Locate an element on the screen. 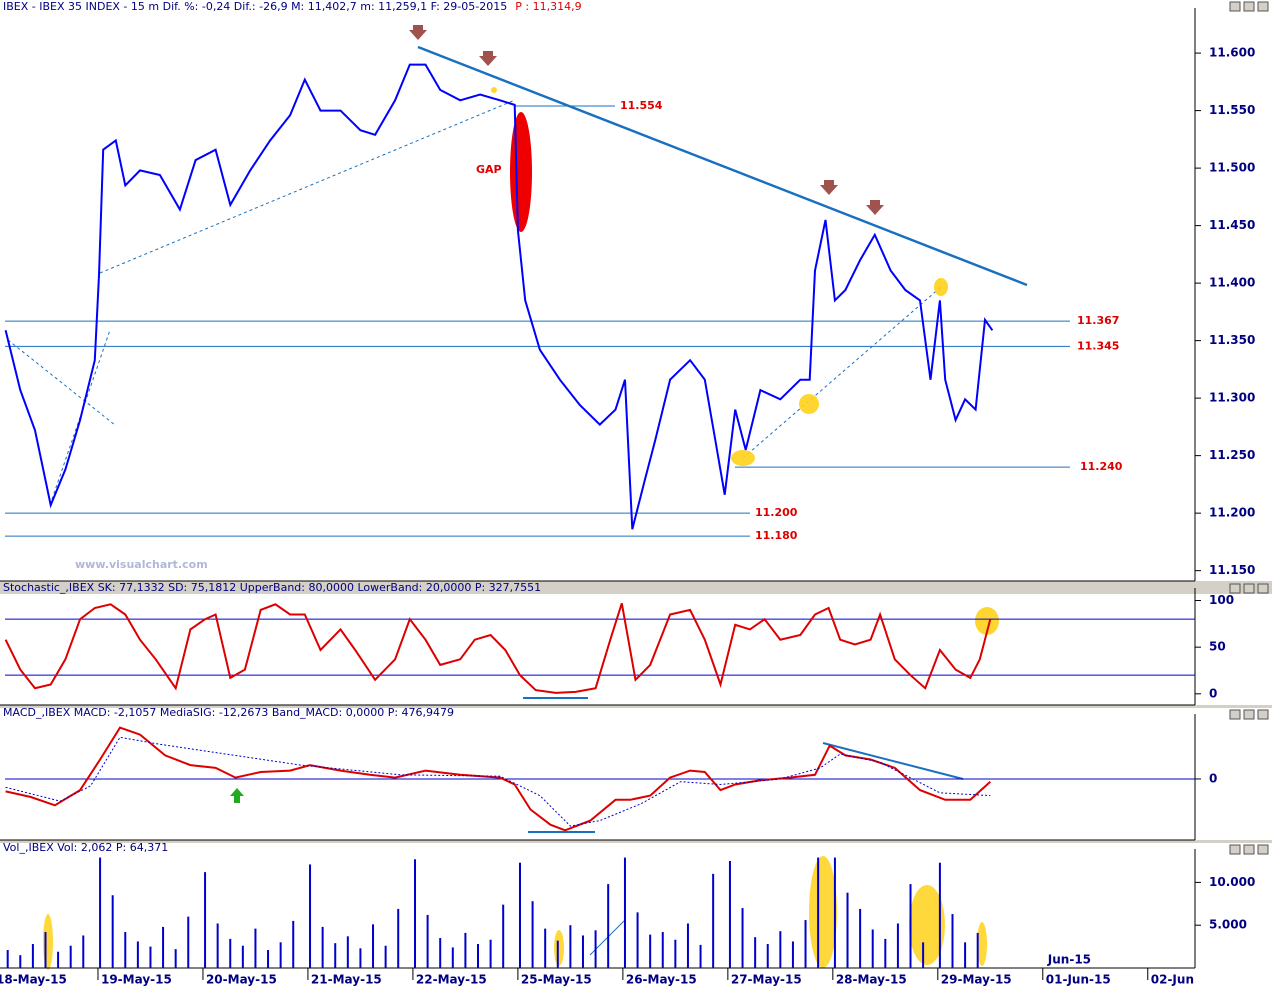  x-tick-label: 20-May-15 is located at coordinates (241, 980).